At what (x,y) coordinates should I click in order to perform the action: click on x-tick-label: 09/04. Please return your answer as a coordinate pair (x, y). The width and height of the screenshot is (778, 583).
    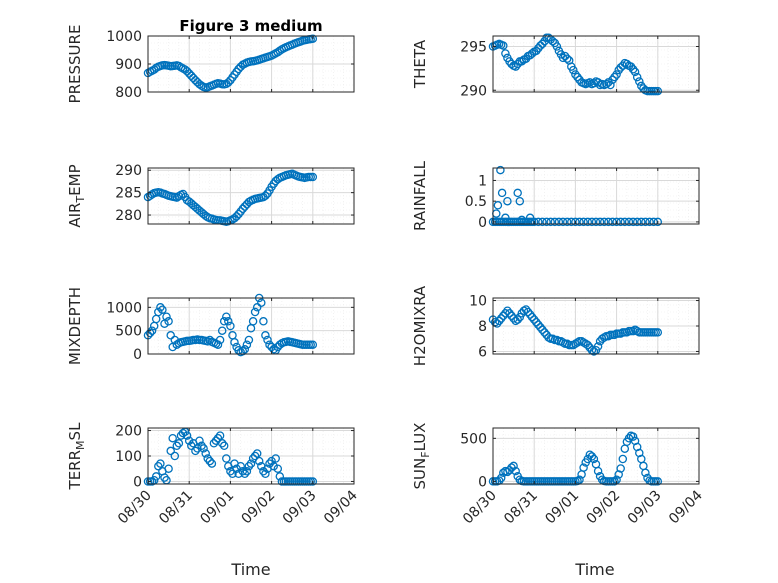
    Looking at the image, I should click on (341, 507).